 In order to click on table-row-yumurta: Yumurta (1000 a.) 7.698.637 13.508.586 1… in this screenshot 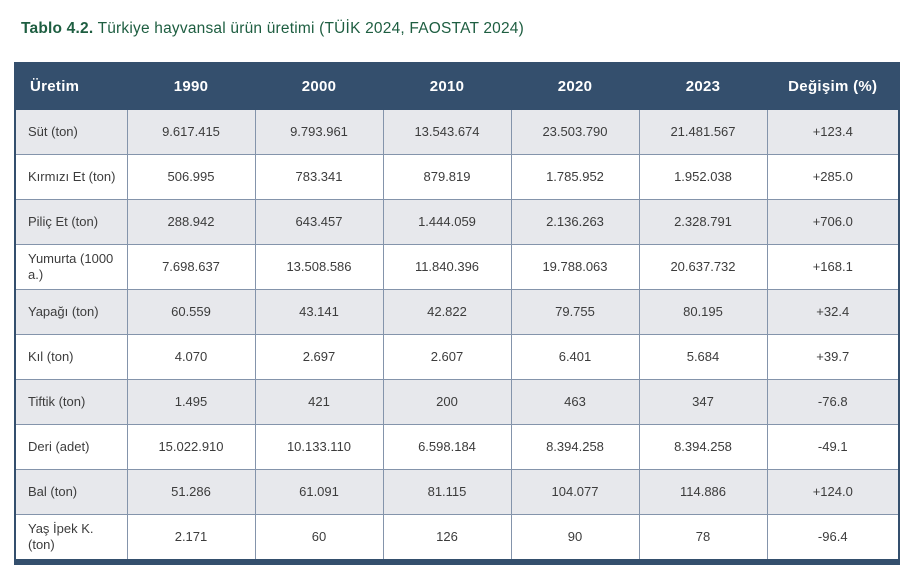, I will do `click(457, 267)`.